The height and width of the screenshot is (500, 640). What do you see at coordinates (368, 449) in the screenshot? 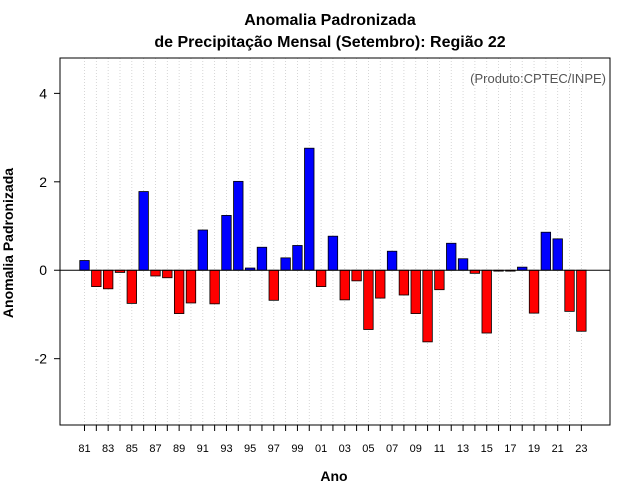
I see `x-tick-label: 05` at bounding box center [368, 449].